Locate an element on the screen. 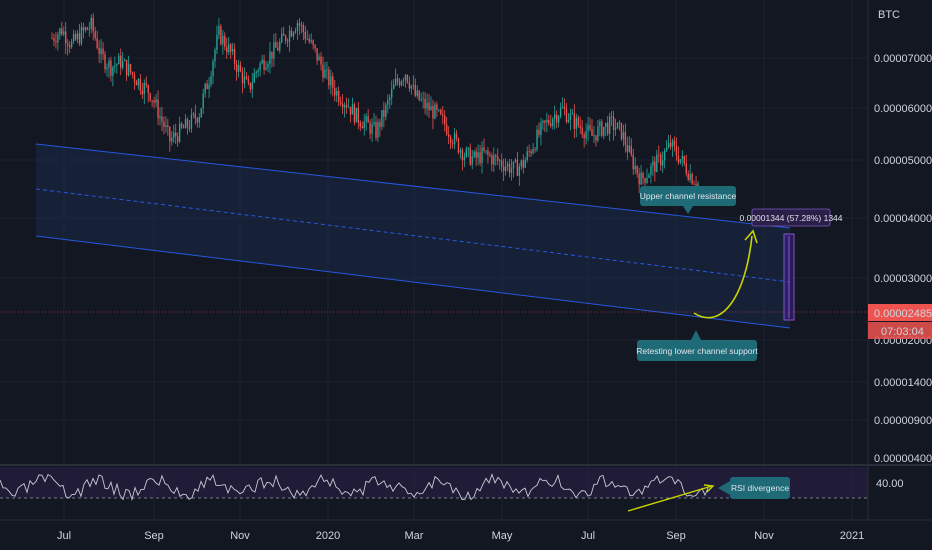  middle-channel-line is located at coordinates (413, 235).